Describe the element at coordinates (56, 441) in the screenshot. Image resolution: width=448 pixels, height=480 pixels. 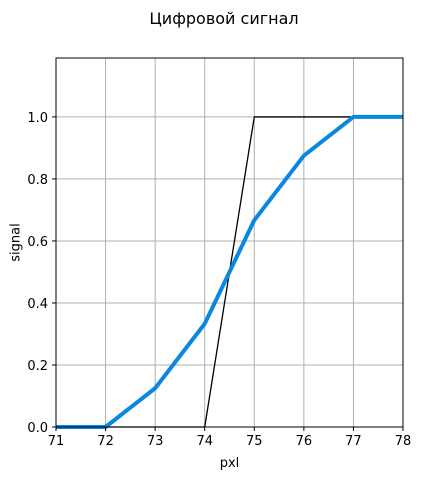
I see `x-tick-label: 71` at that location.